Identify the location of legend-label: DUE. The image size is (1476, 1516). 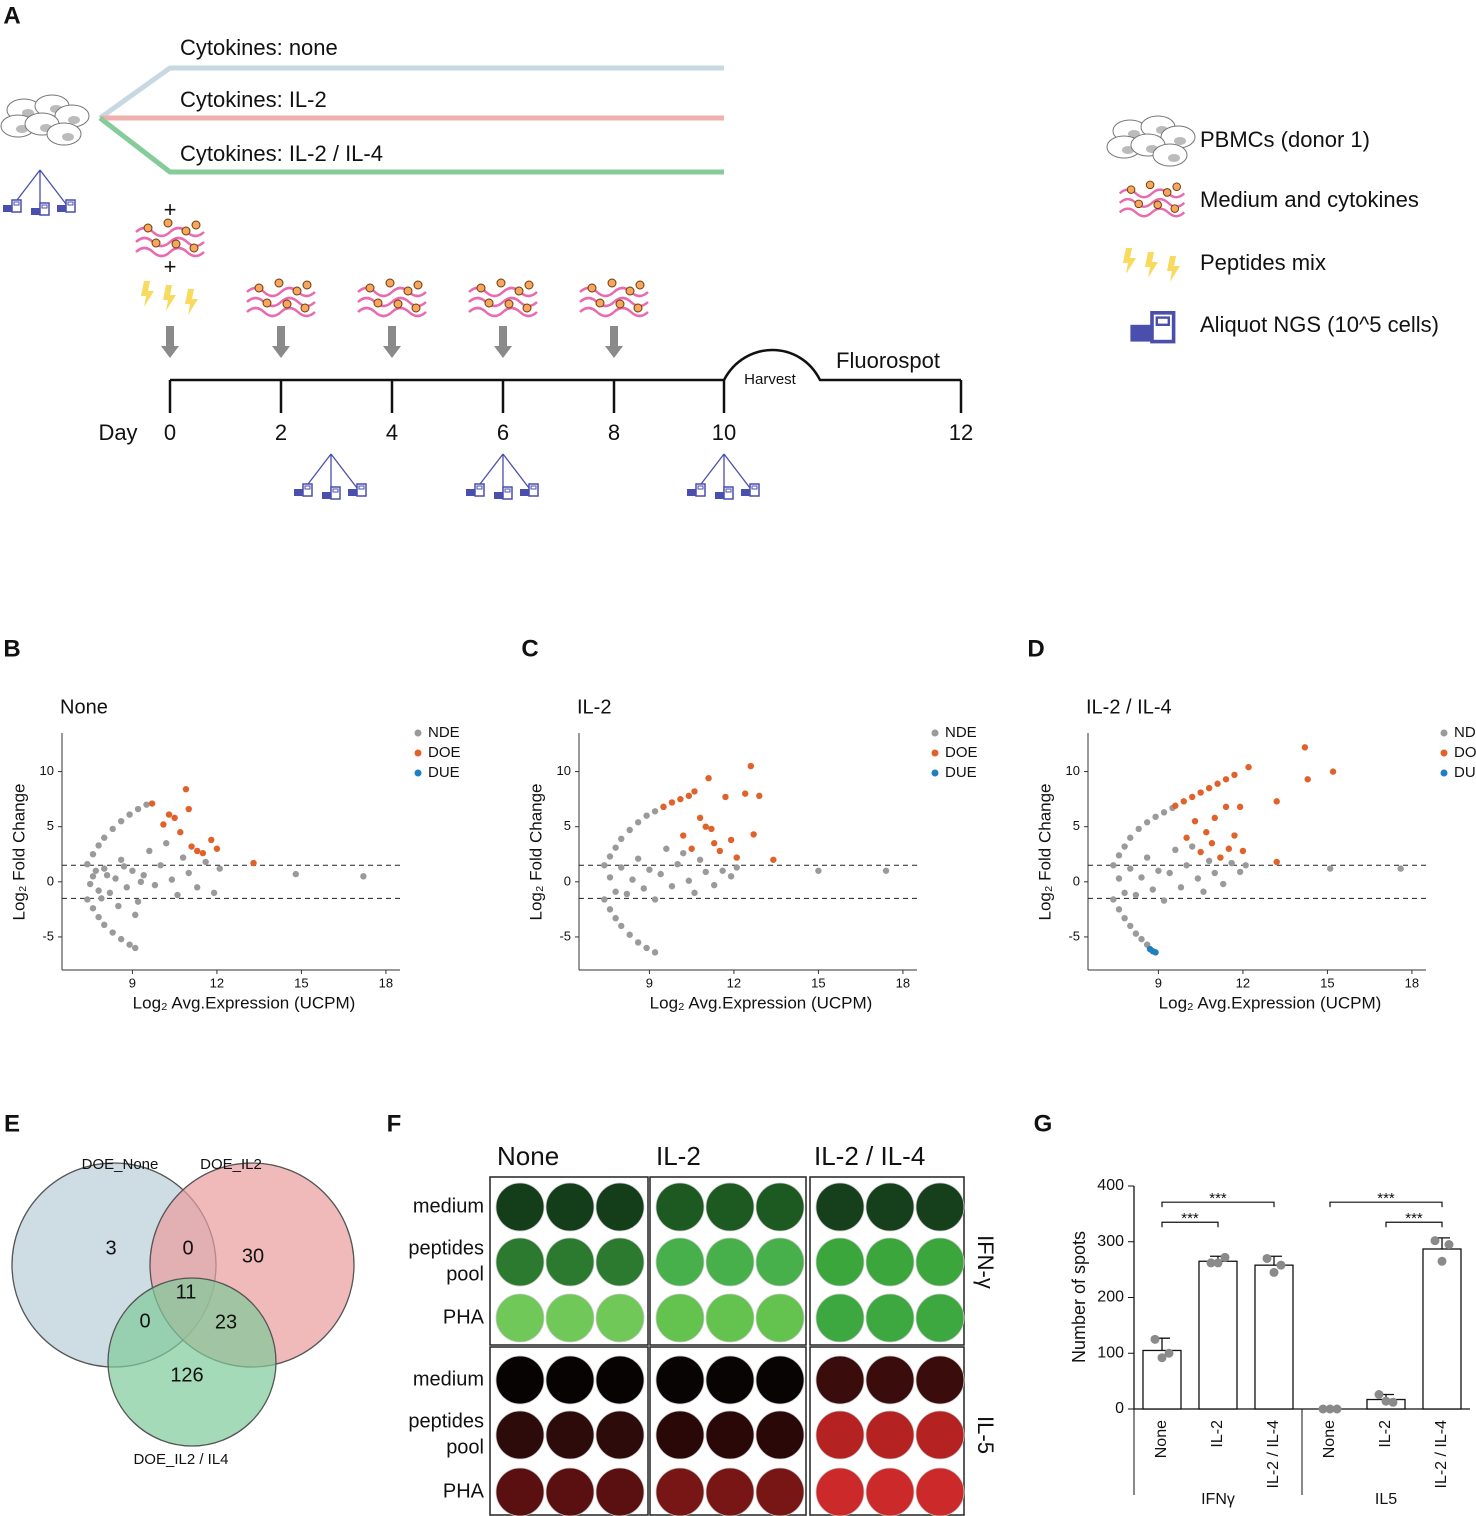
(961, 772).